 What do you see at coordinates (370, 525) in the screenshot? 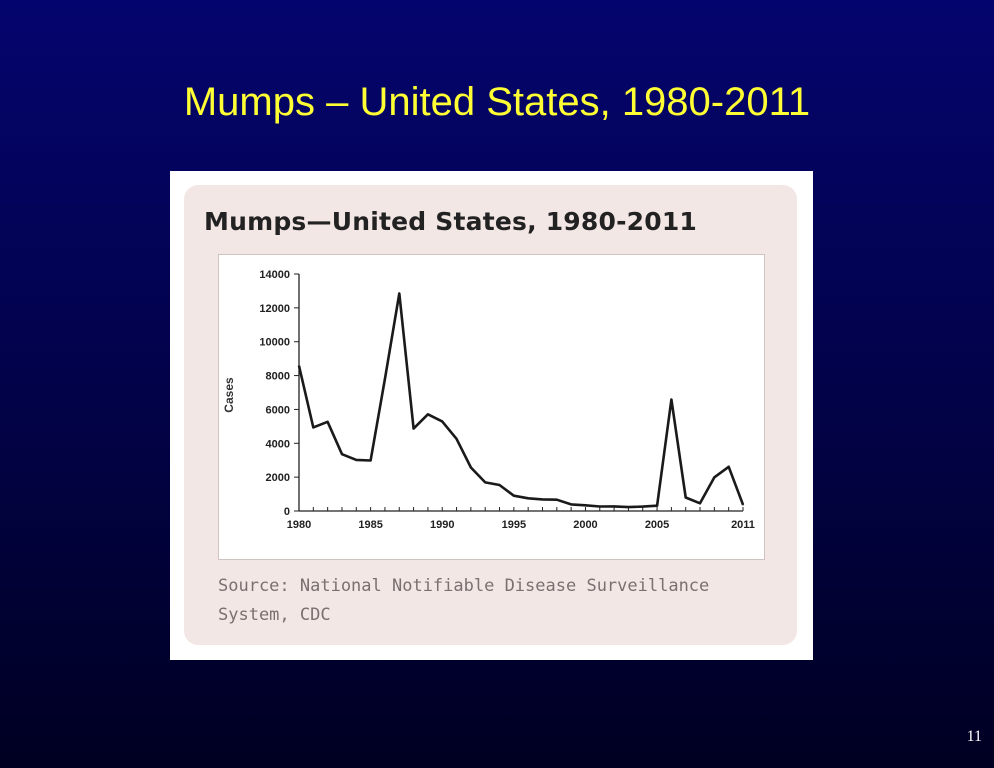
I see `x-tick-label: 1985` at bounding box center [370, 525].